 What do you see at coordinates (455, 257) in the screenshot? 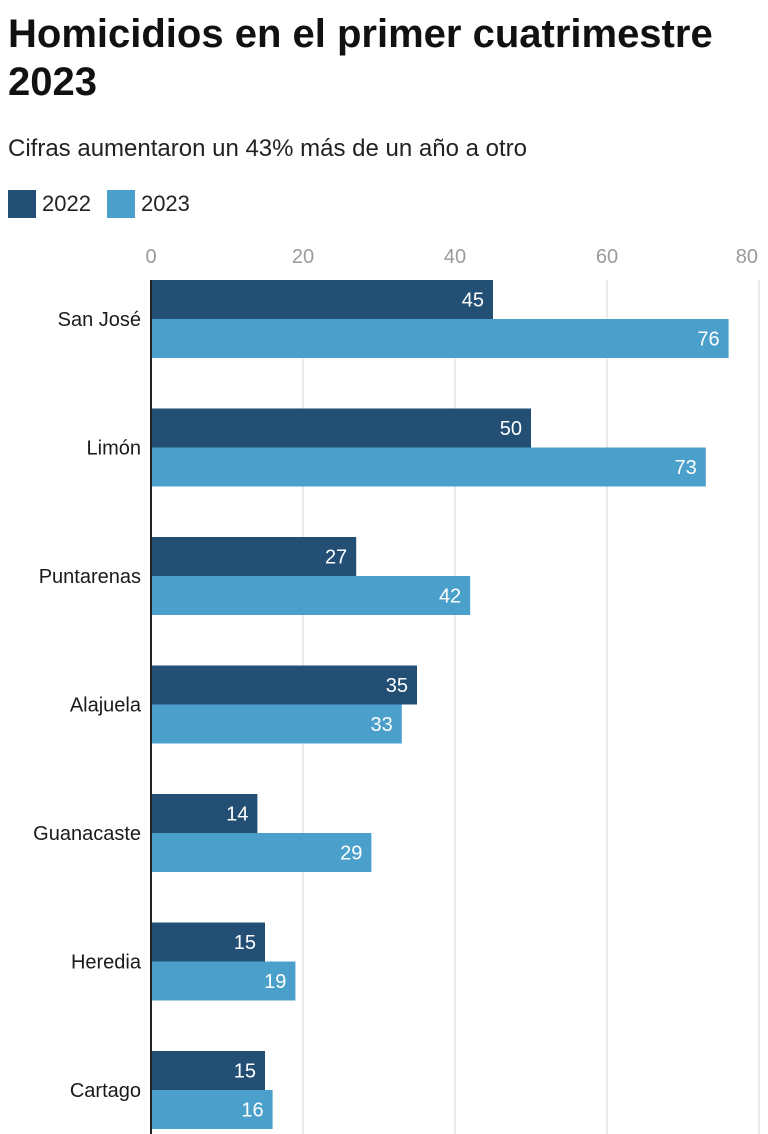
I see `x-tick-label-40: 40` at bounding box center [455, 257].